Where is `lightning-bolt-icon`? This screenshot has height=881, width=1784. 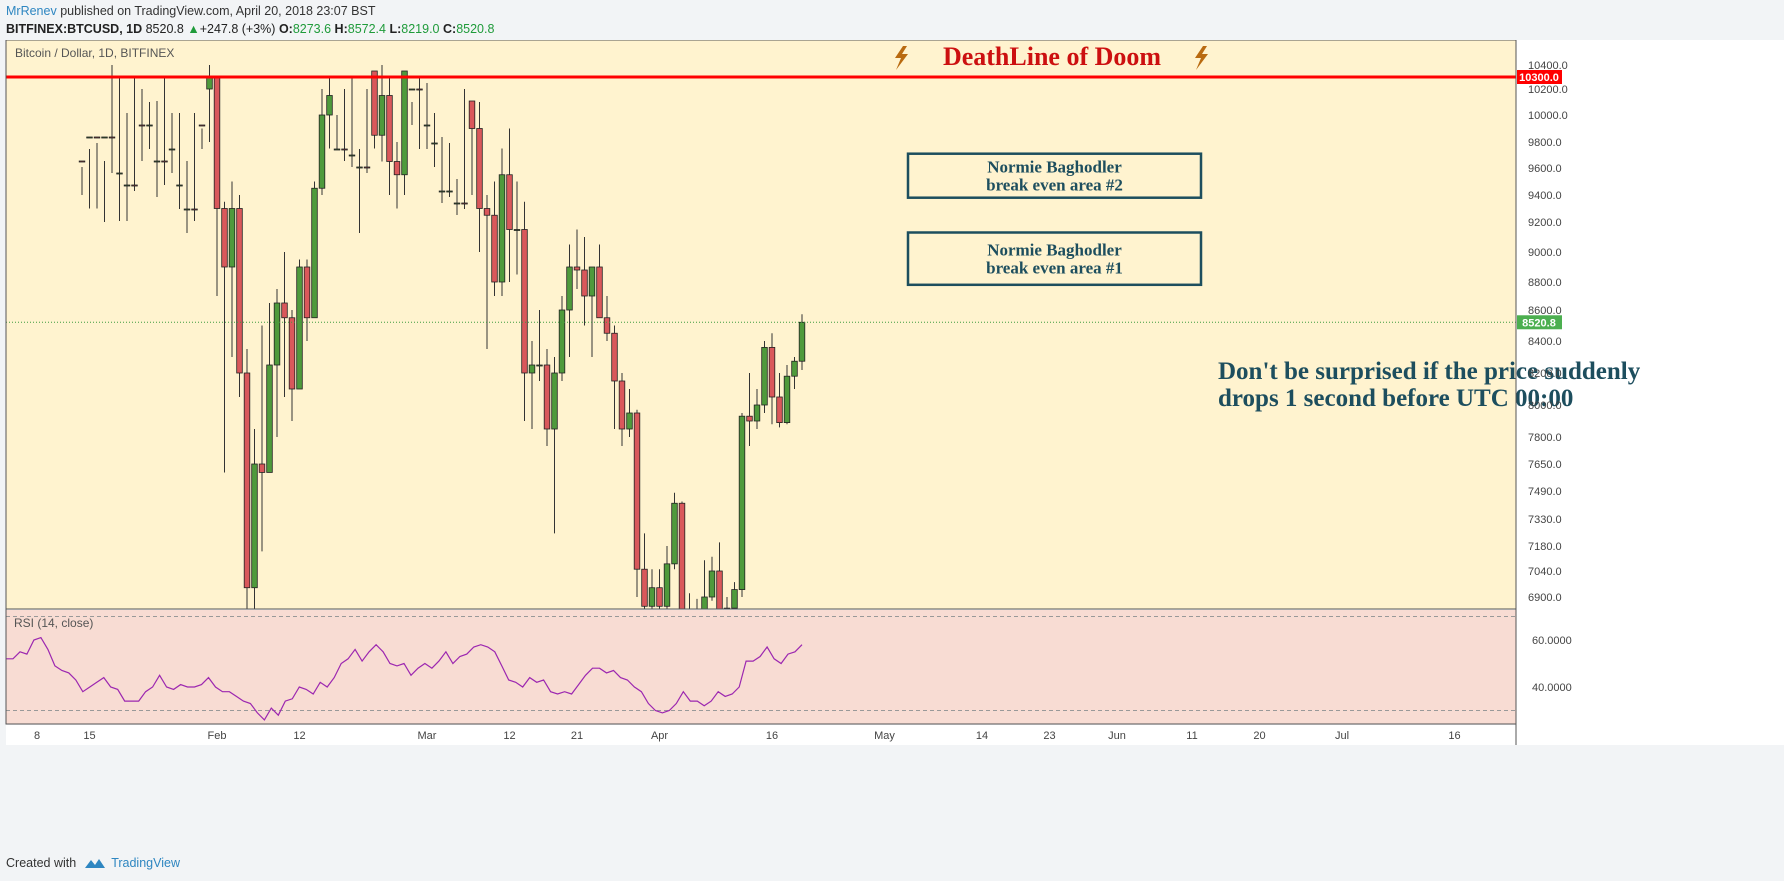 lightning-bolt-icon is located at coordinates (1201, 58).